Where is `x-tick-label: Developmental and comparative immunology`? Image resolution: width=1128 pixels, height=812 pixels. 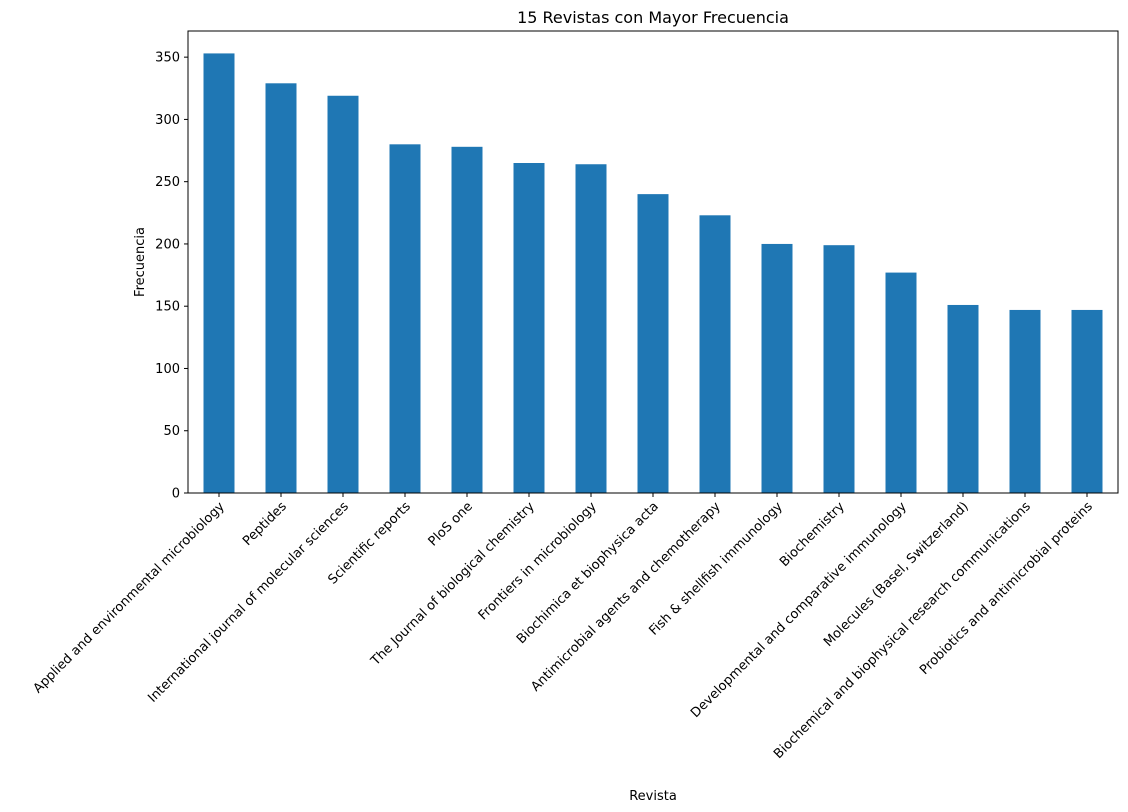
x-tick-label: Developmental and comparative immunology is located at coordinates (799, 610).